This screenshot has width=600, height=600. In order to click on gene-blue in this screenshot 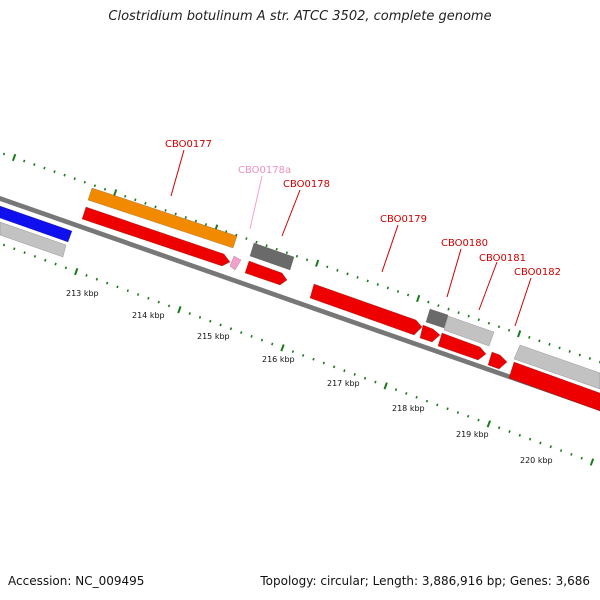, I will do `click(36, 224)`.